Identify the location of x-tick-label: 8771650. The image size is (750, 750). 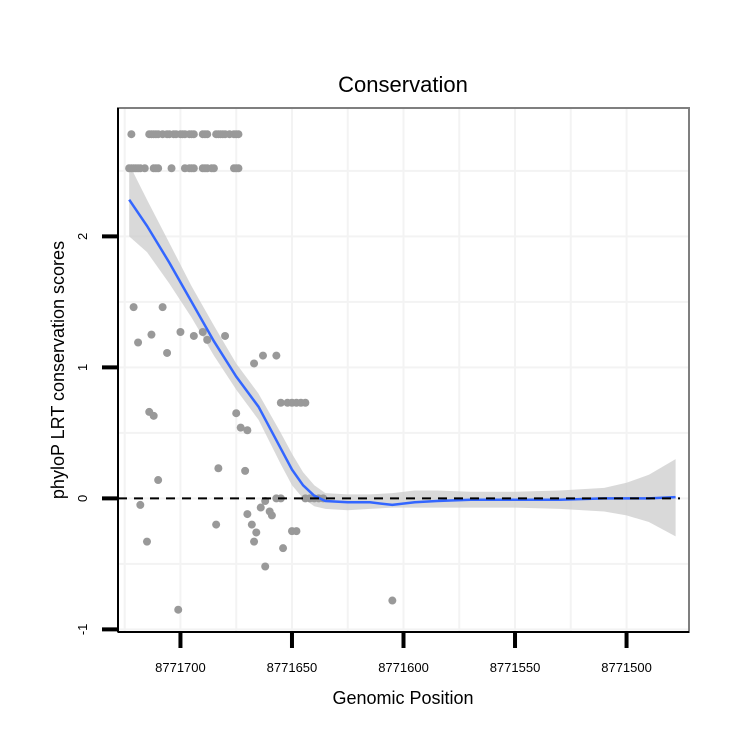
(292, 667).